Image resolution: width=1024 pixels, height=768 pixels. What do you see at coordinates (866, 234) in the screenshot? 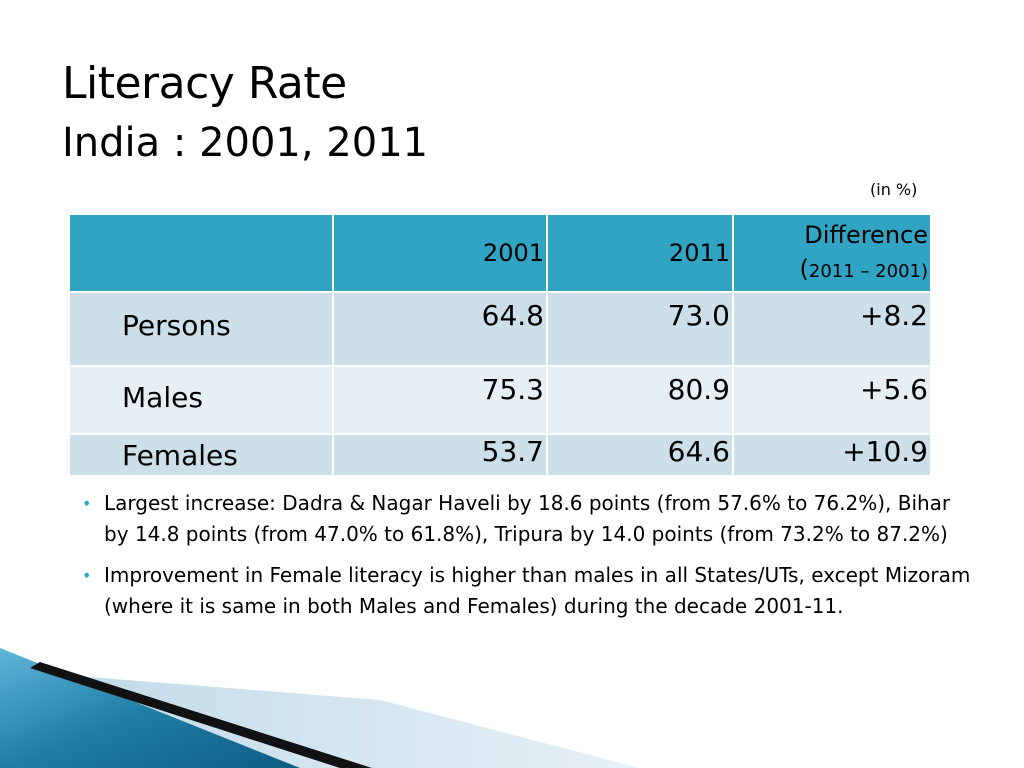
I see `header-difference-label: Difference` at bounding box center [866, 234].